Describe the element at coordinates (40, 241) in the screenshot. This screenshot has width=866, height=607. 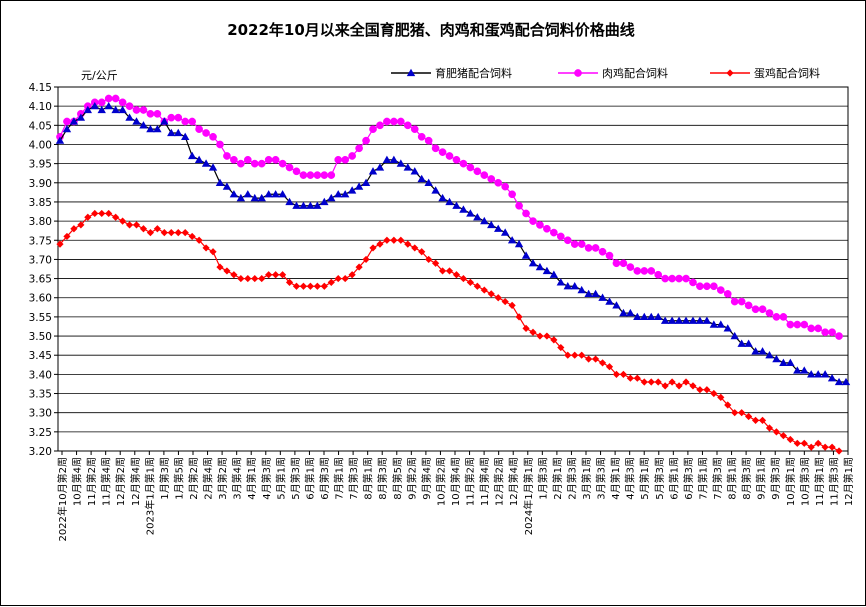
I see `y-tick-label: 3.75` at that location.